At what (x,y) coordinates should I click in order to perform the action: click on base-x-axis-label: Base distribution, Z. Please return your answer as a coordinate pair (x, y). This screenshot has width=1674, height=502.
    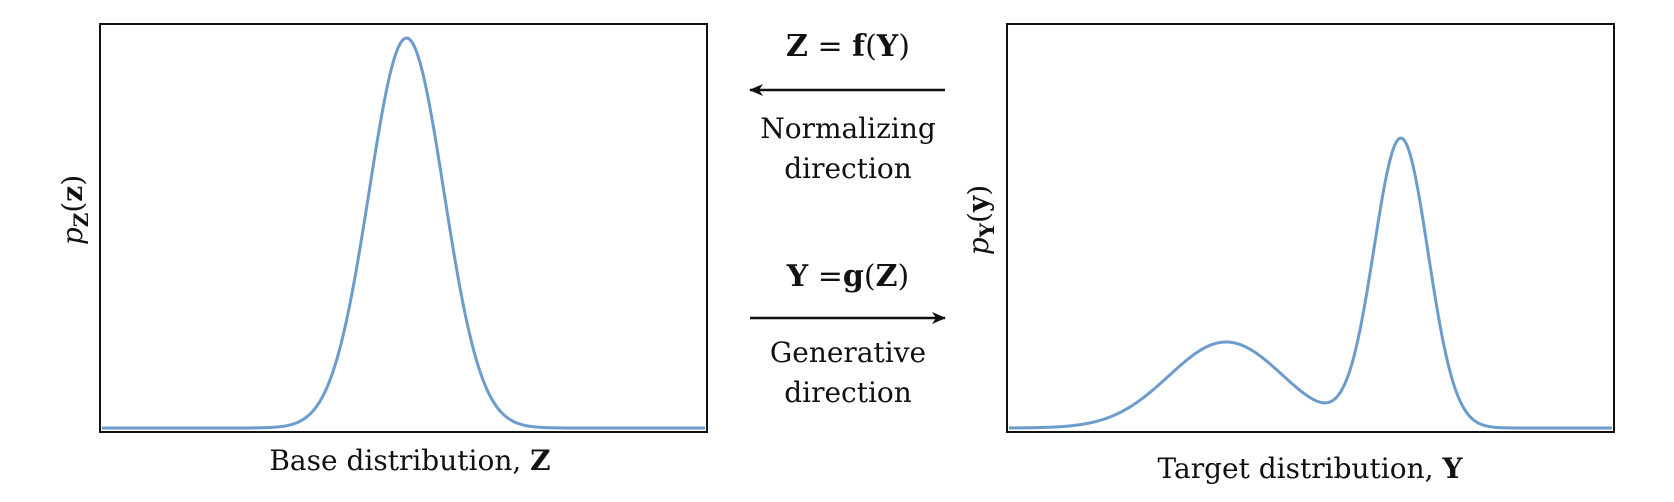
    Looking at the image, I should click on (409, 460).